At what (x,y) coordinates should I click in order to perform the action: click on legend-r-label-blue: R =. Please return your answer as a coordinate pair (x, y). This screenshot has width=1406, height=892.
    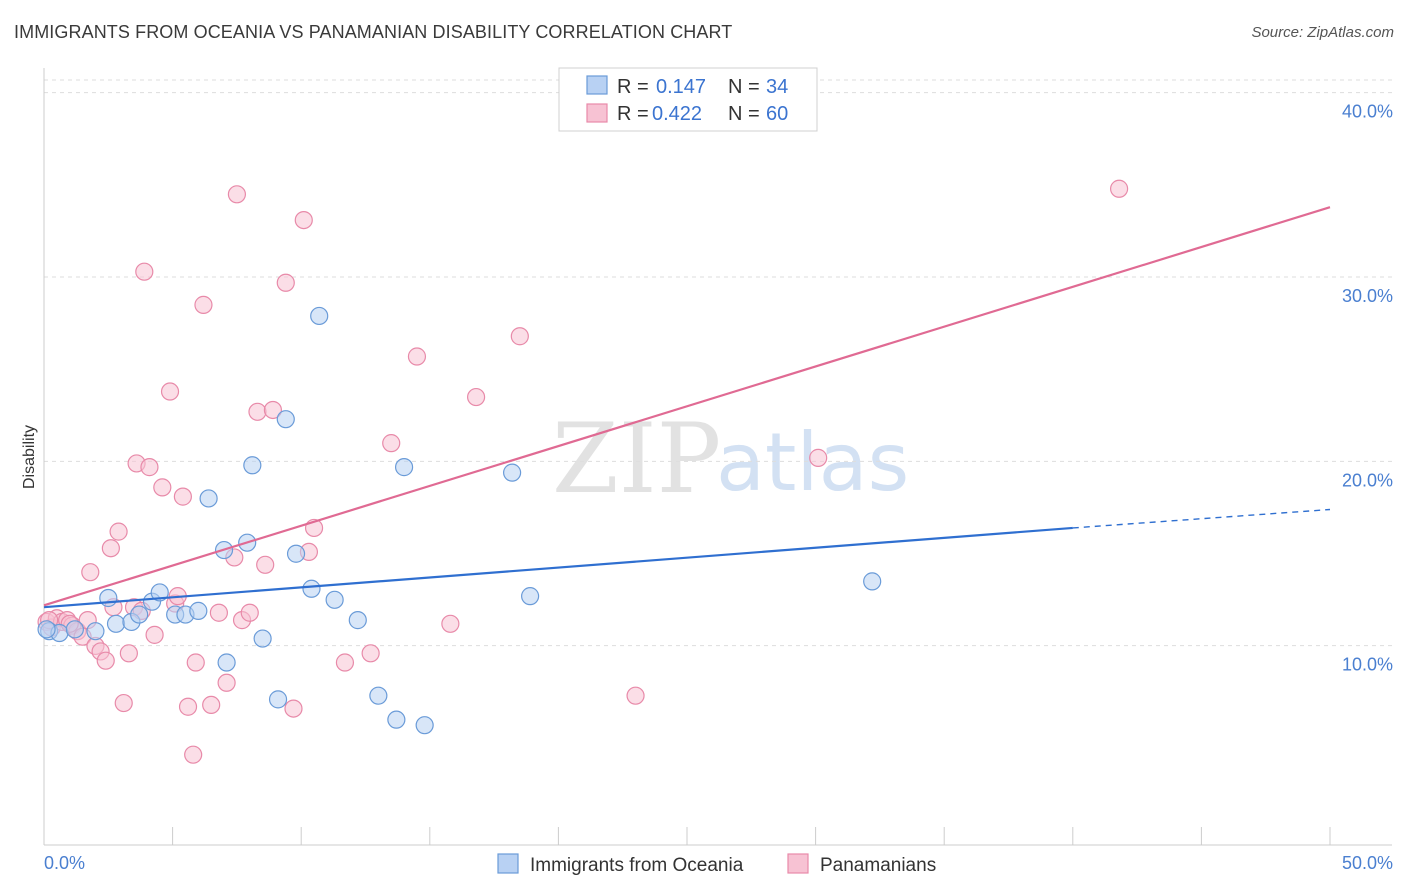
    Looking at the image, I should click on (633, 87).